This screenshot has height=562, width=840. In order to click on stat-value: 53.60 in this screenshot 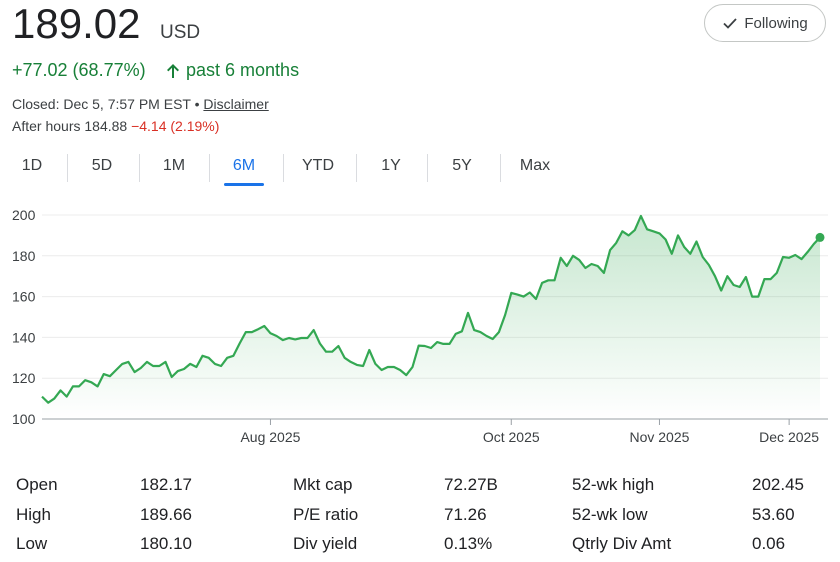, I will do `click(773, 514)`.